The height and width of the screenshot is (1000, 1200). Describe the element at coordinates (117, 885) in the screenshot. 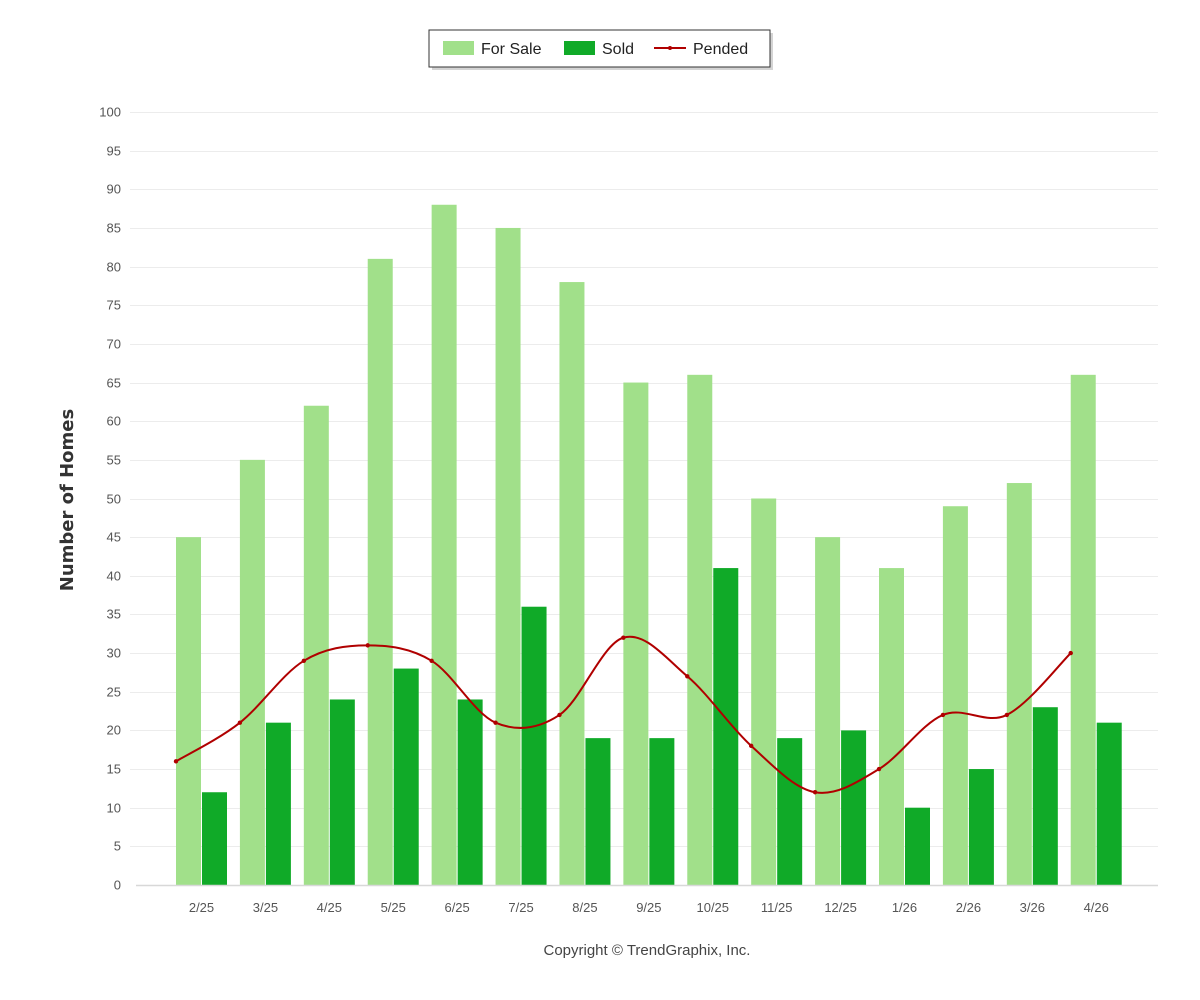

I see `y-tick-label: 0` at that location.